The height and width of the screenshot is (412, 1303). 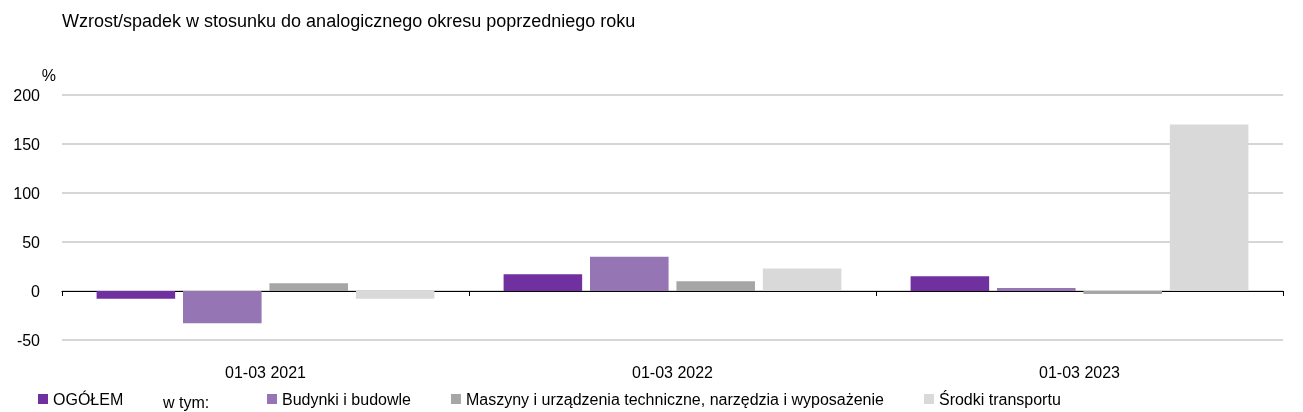 What do you see at coordinates (48, 75) in the screenshot?
I see `y-axis-title: %` at bounding box center [48, 75].